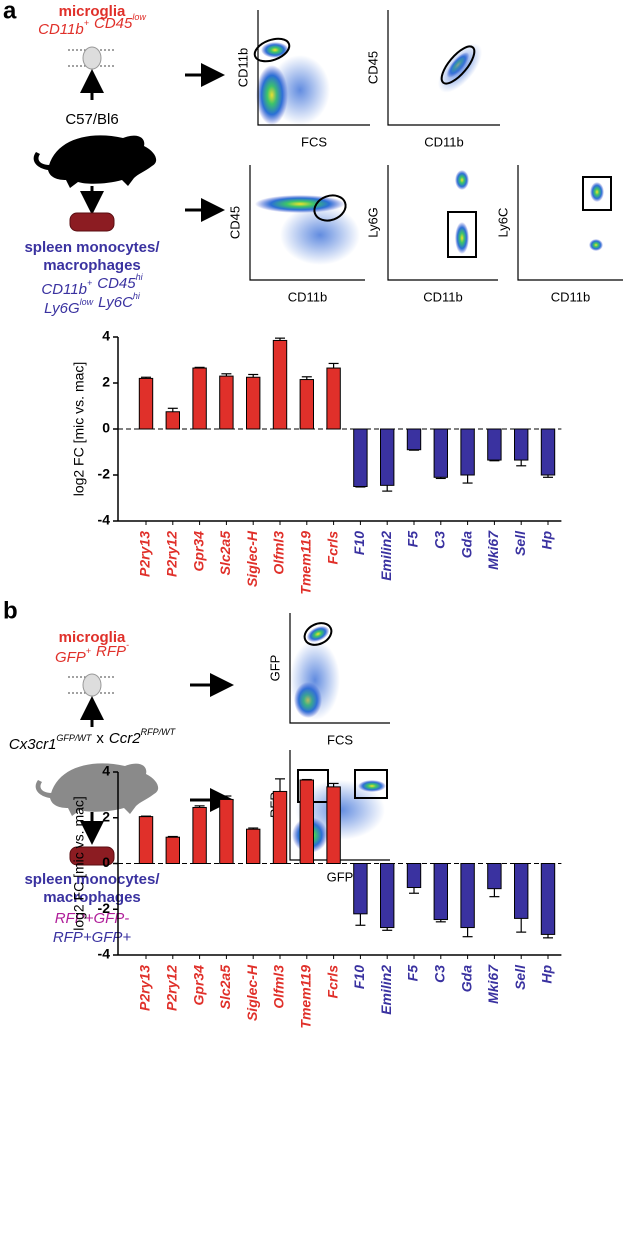 The image size is (626, 1240). I want to click on superscript: low, so click(87, 302).